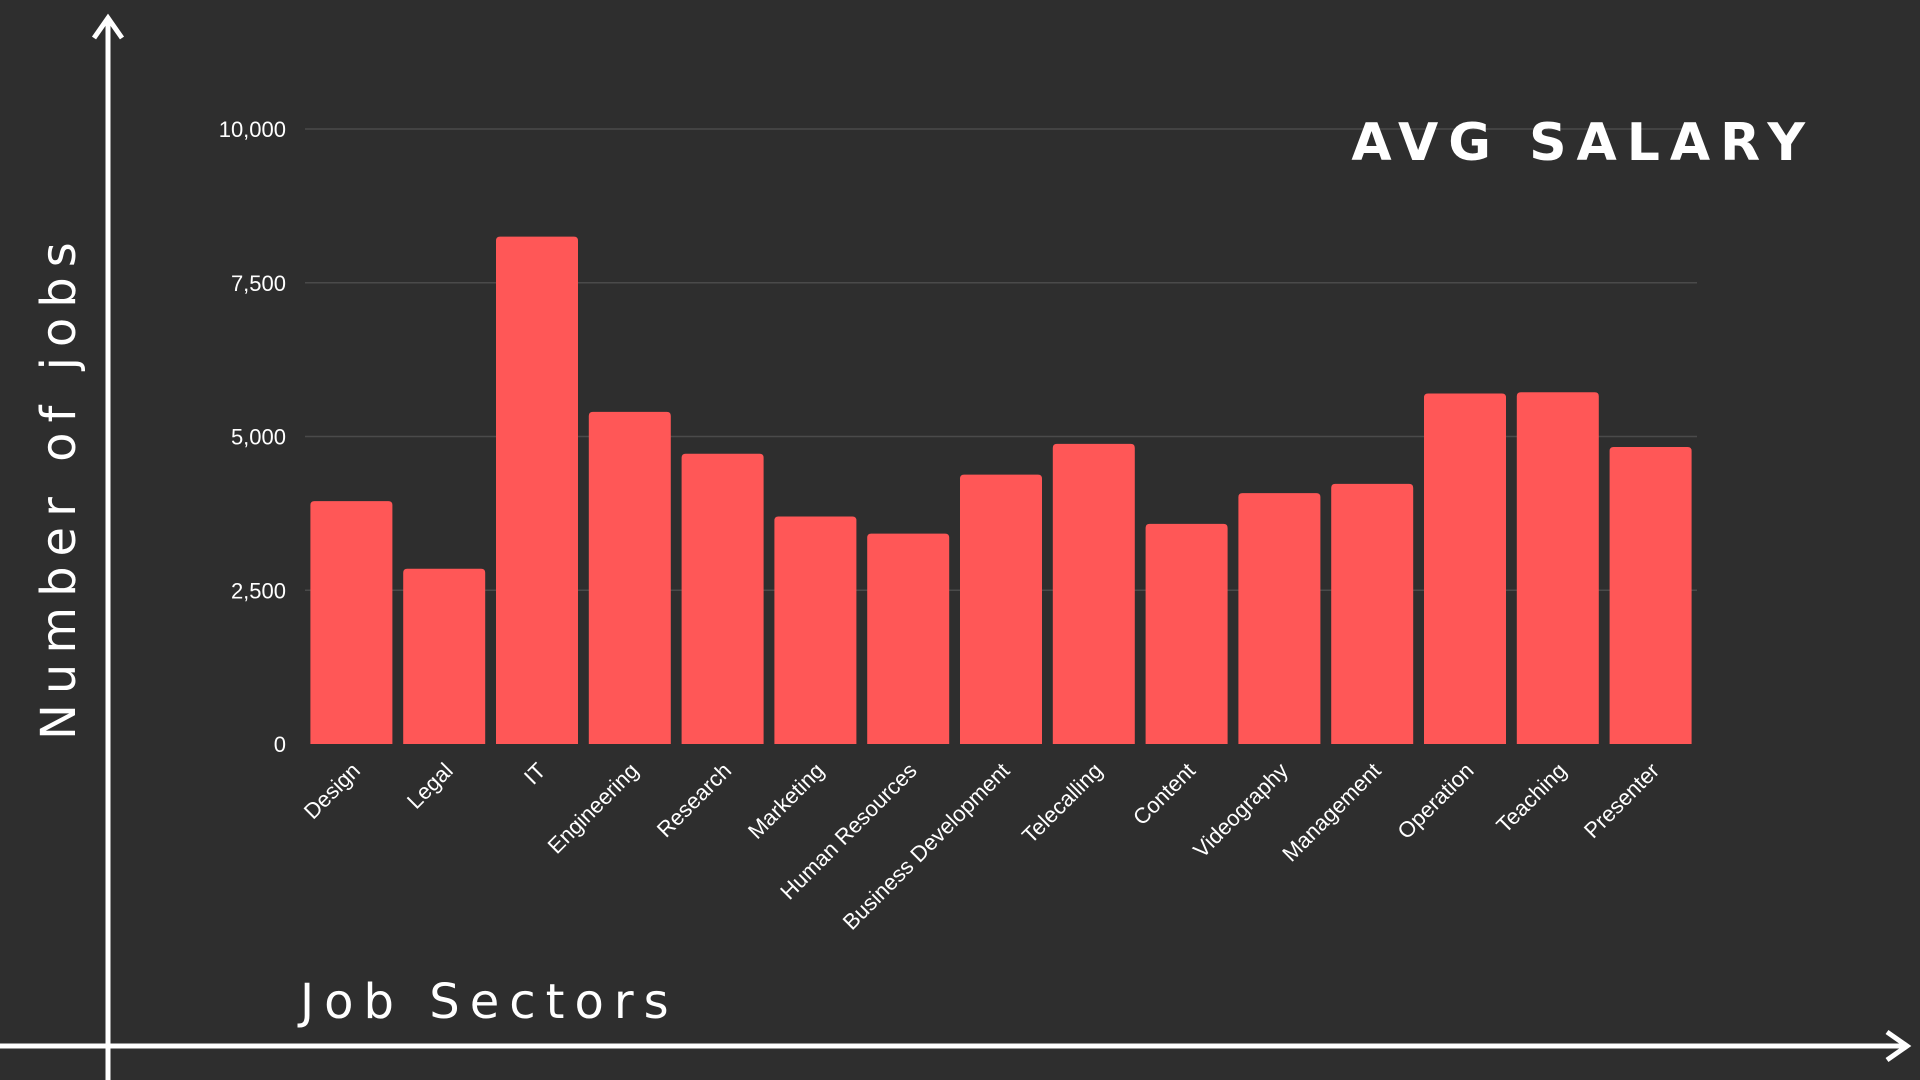 The width and height of the screenshot is (1920, 1080). Describe the element at coordinates (1001, 609) in the screenshot. I see `bar-business-development` at that location.